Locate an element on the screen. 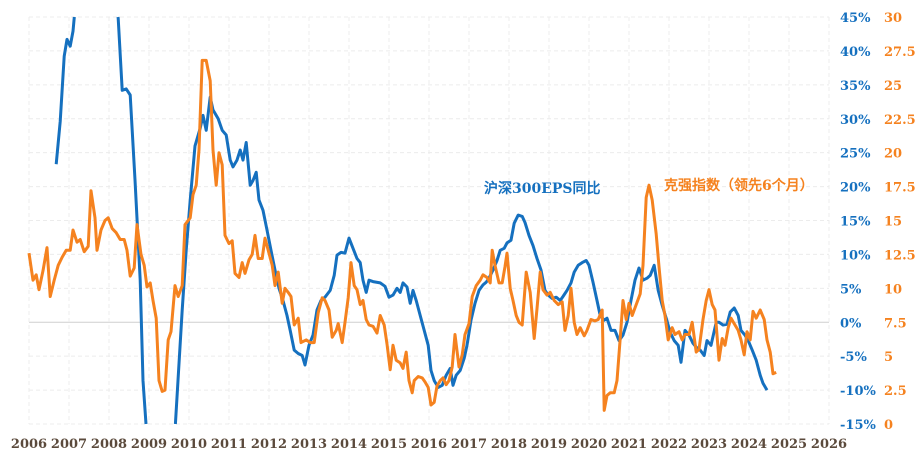 The height and width of the screenshot is (460, 920). y-left-tick-label: 20% is located at coordinates (855, 188).